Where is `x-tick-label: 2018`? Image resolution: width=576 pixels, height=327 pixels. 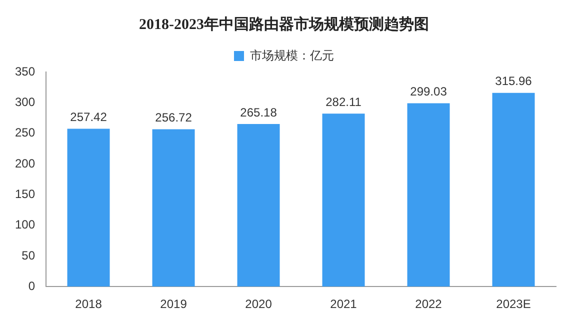
x-tick-label: 2018 is located at coordinates (88, 304).